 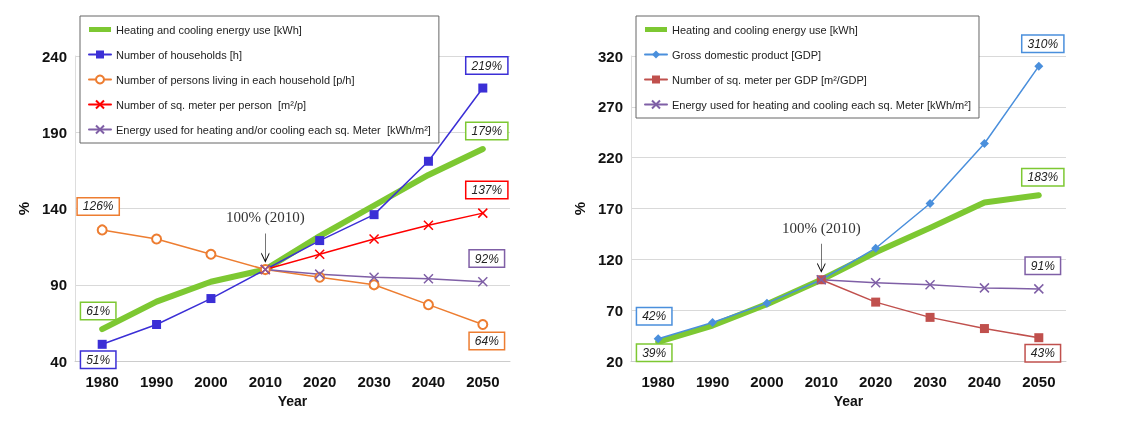 What do you see at coordinates (610, 107) in the screenshot?
I see `y-tick-label: 270` at bounding box center [610, 107].